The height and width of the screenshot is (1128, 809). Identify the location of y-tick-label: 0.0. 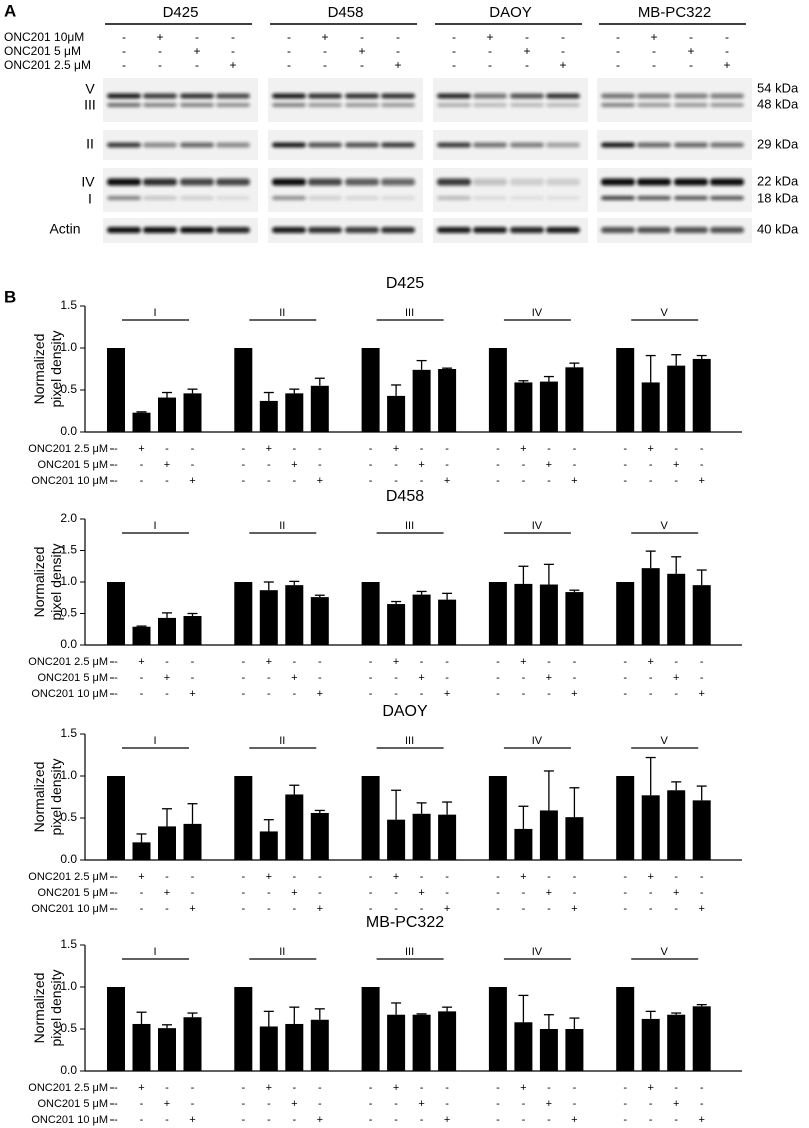
(68, 431).